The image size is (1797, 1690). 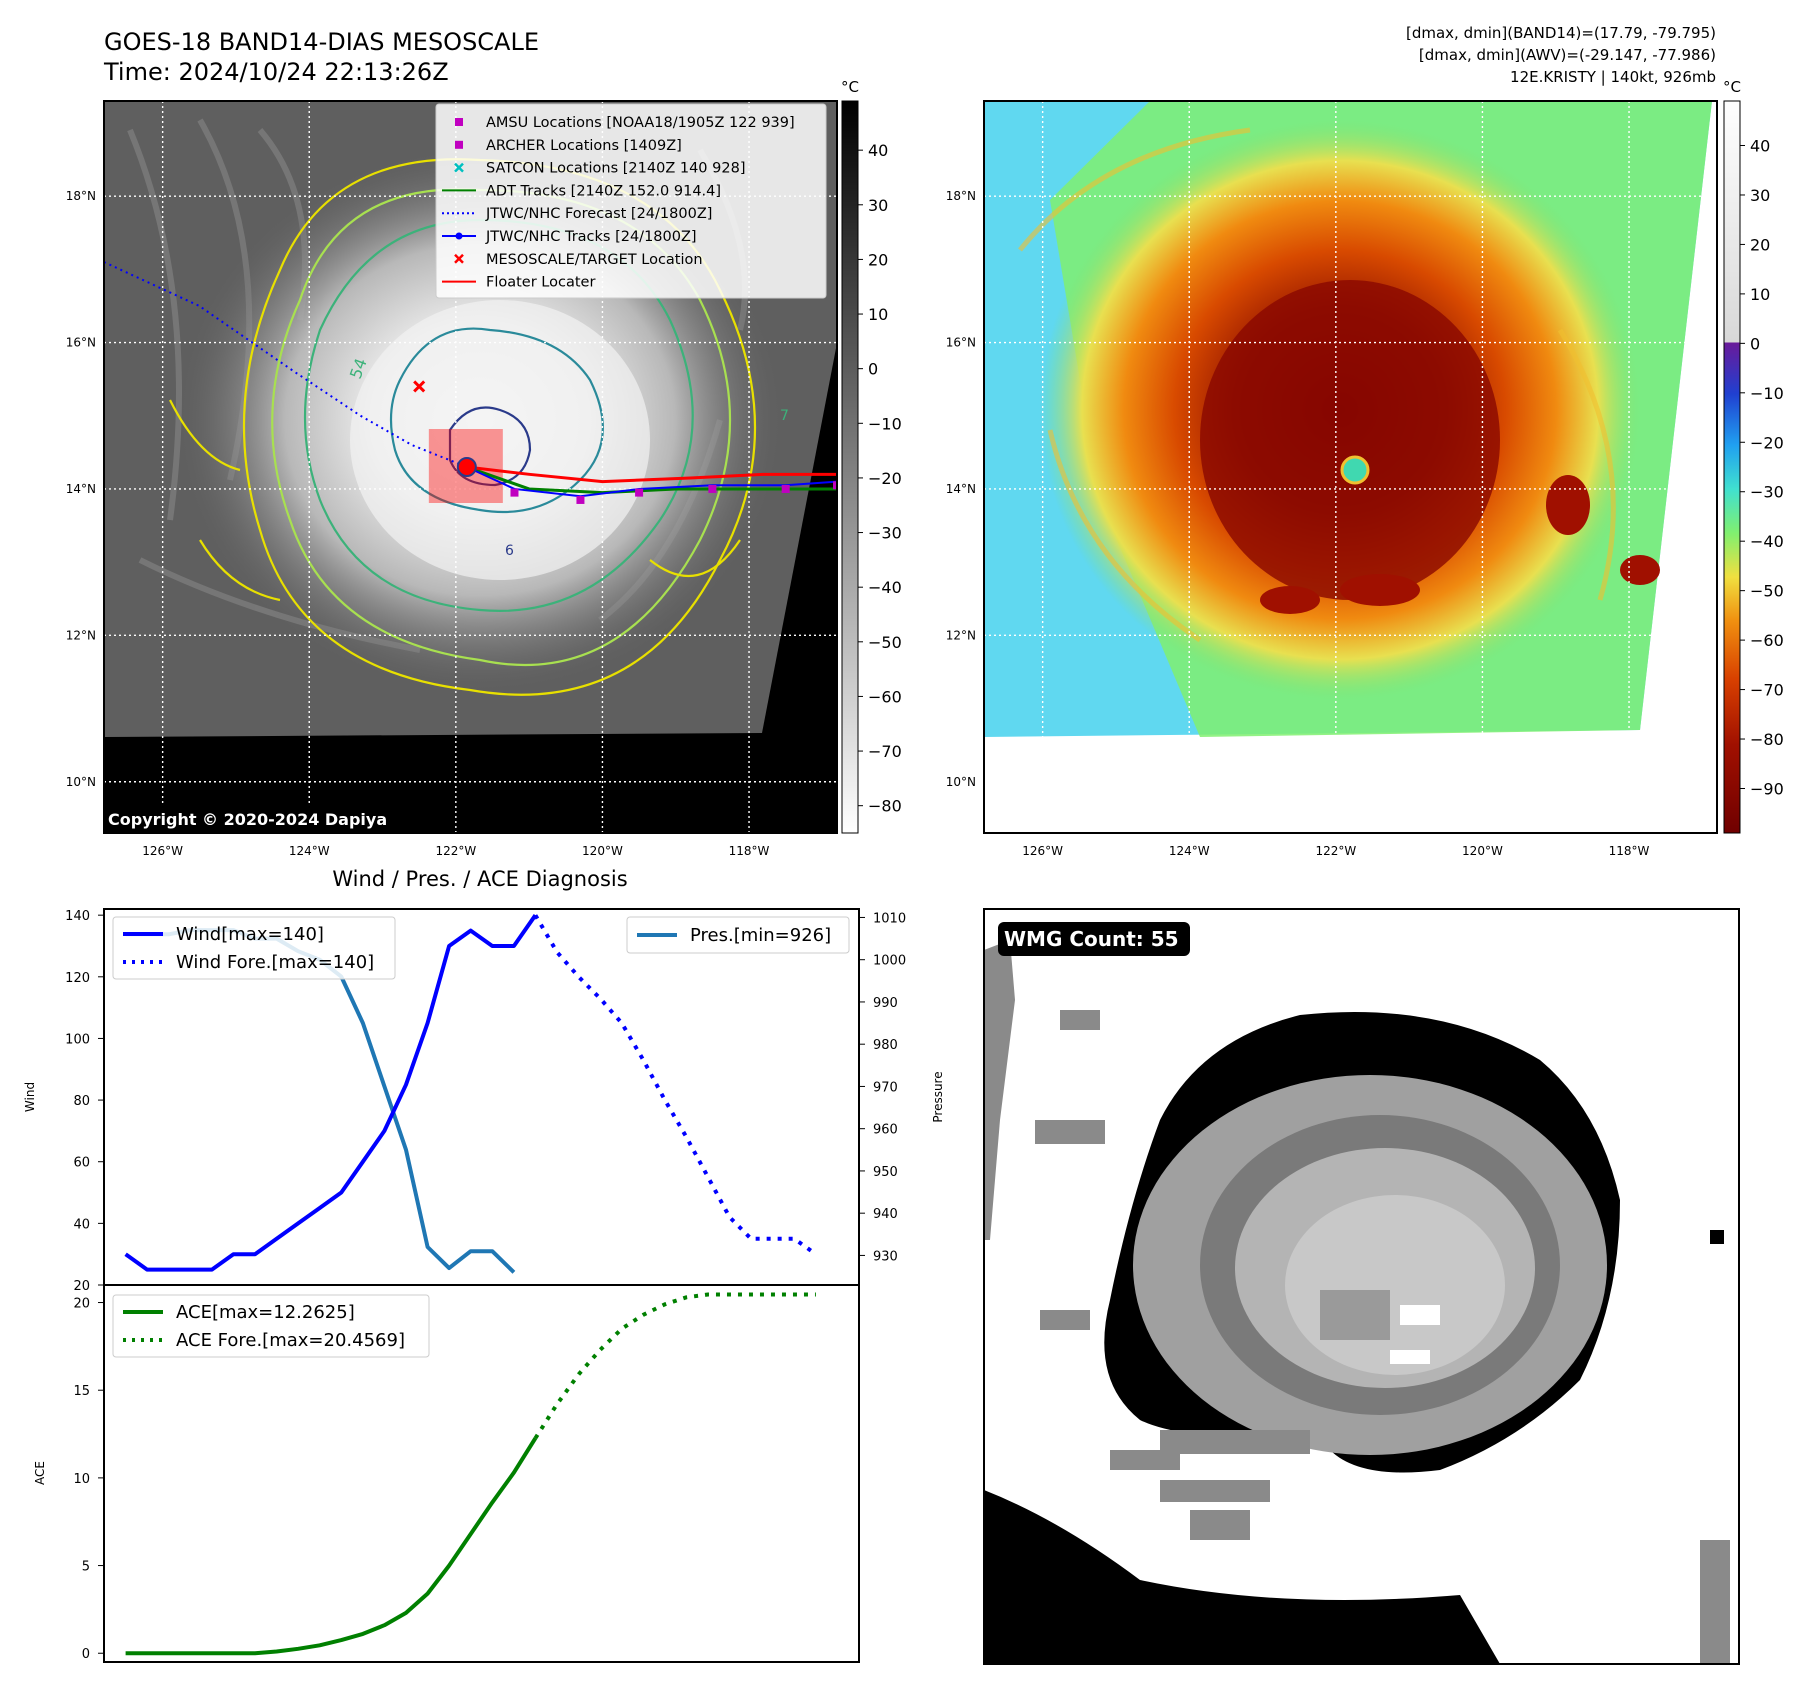 I want to click on pressure-tick-label: 970, so click(x=885, y=1087).